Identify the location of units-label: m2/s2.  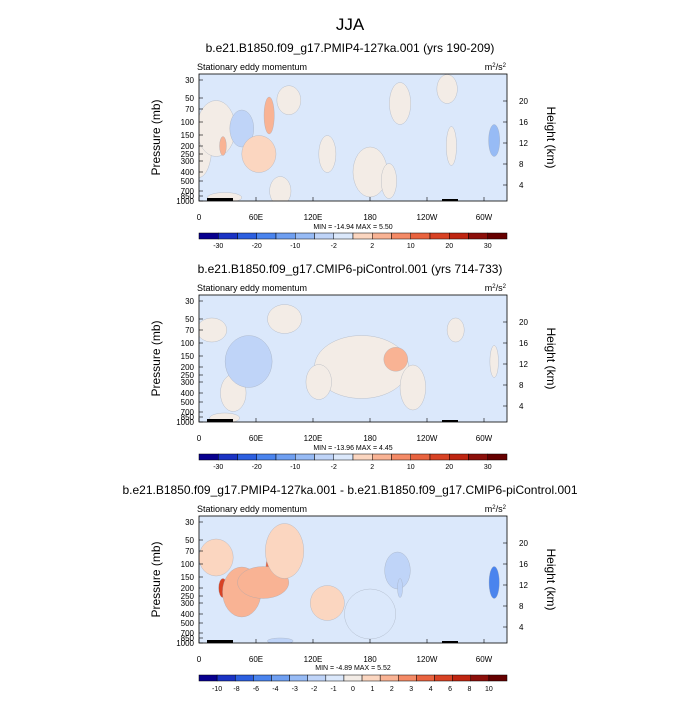
(496, 288).